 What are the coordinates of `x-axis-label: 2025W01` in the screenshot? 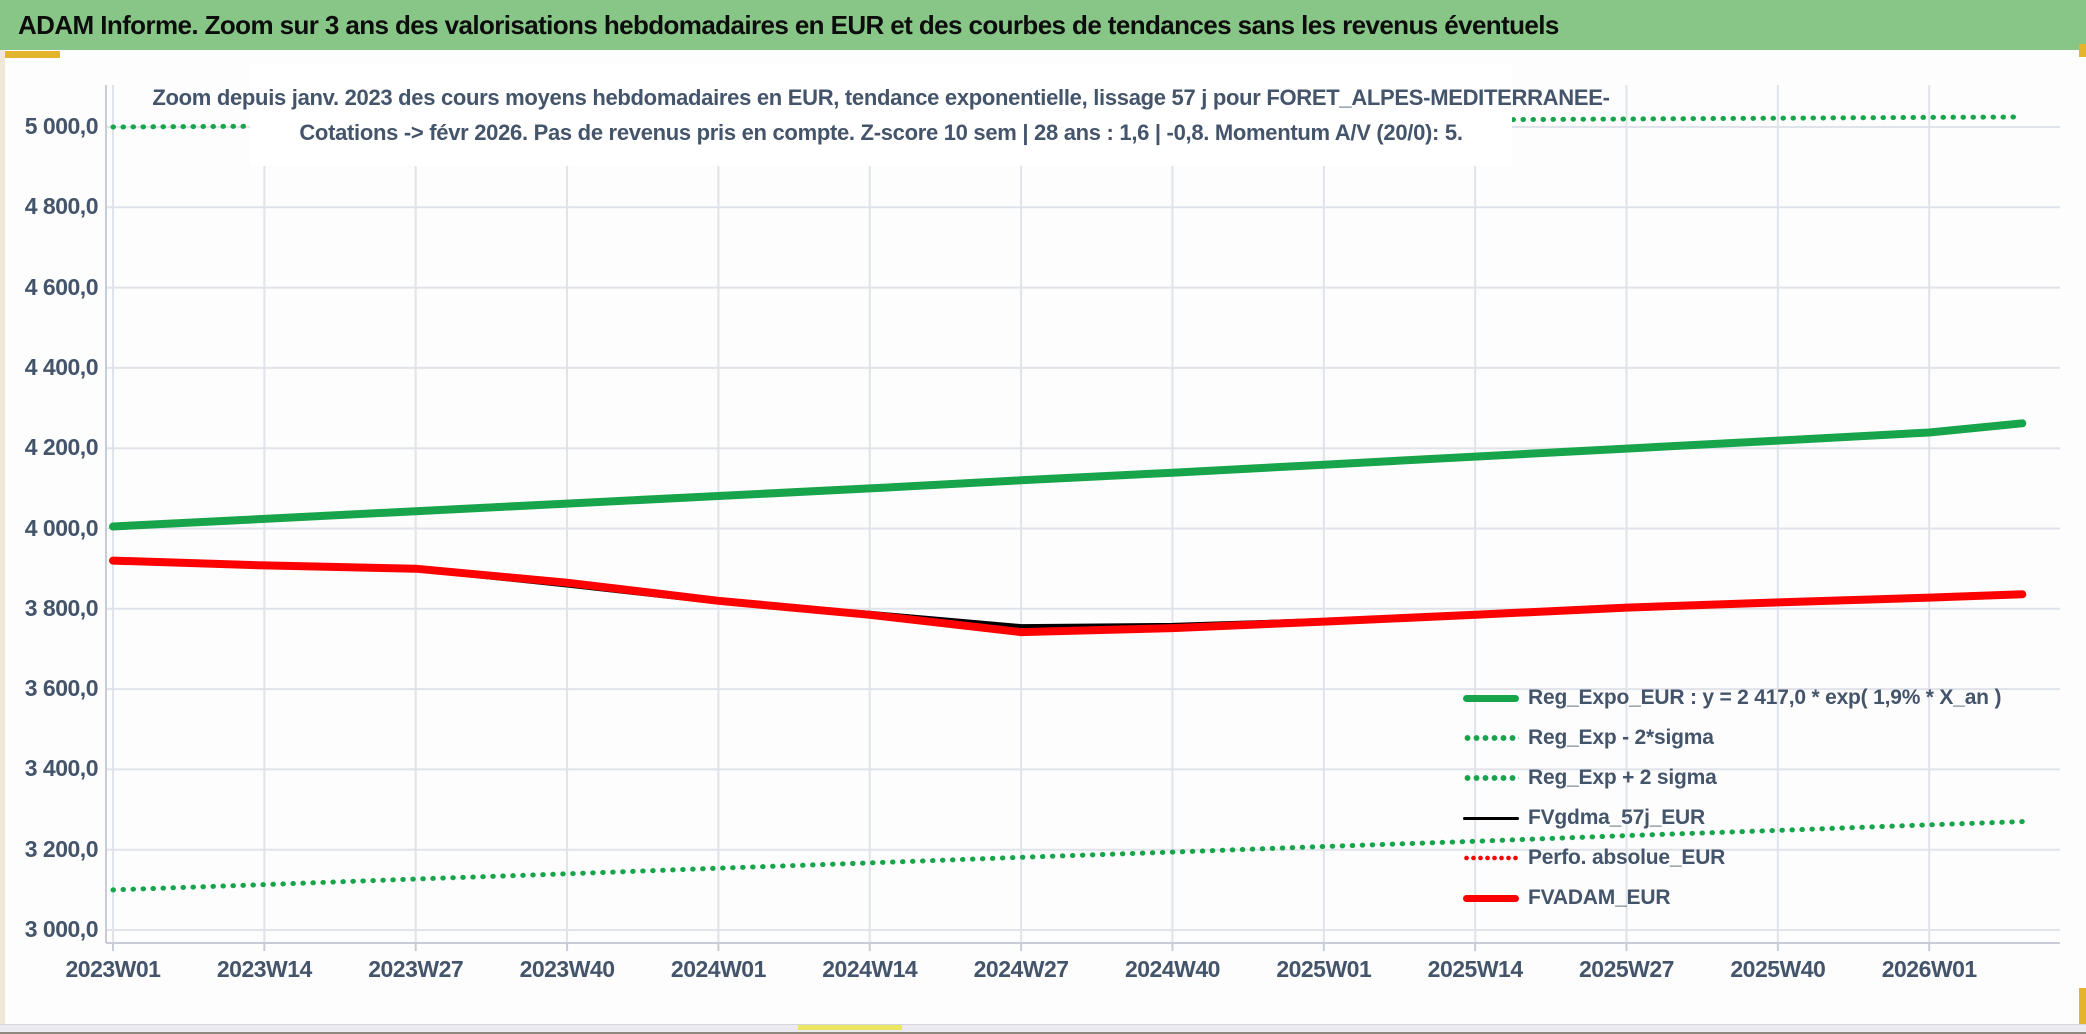 It's located at (1324, 969).